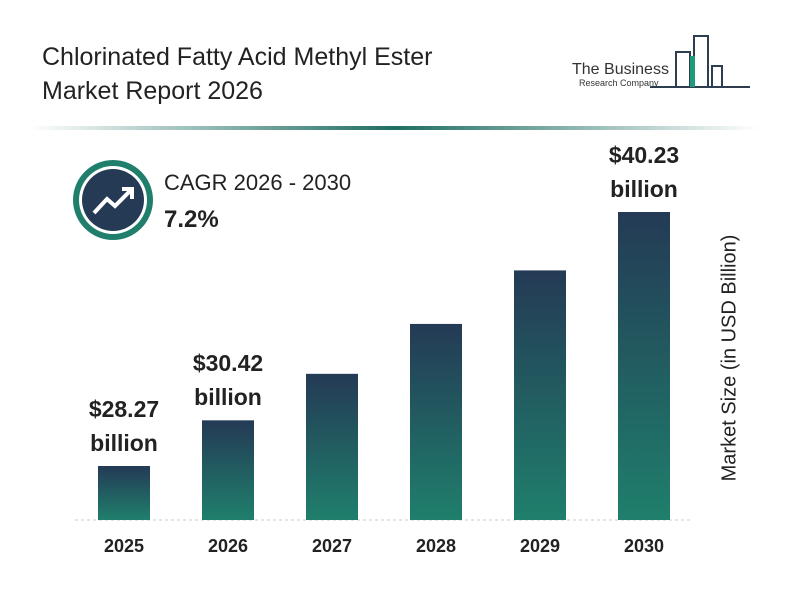 The height and width of the screenshot is (600, 800). What do you see at coordinates (540, 546) in the screenshot?
I see `x-tick-label: 2029` at bounding box center [540, 546].